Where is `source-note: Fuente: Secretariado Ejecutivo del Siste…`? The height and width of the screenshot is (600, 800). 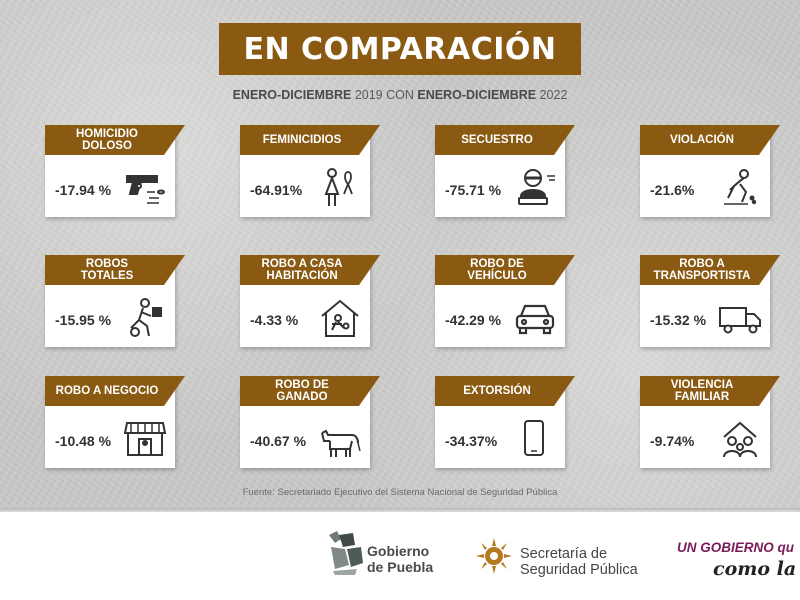 source-note: Fuente: Secretariado Ejecutivo del Siste… is located at coordinates (400, 492).